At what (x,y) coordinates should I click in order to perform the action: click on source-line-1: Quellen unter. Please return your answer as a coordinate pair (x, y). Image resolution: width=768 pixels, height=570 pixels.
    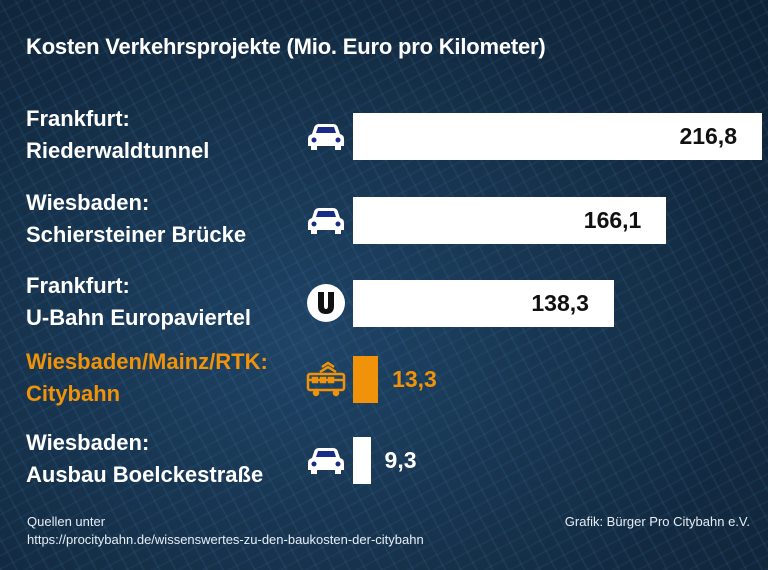
    Looking at the image, I should click on (66, 521).